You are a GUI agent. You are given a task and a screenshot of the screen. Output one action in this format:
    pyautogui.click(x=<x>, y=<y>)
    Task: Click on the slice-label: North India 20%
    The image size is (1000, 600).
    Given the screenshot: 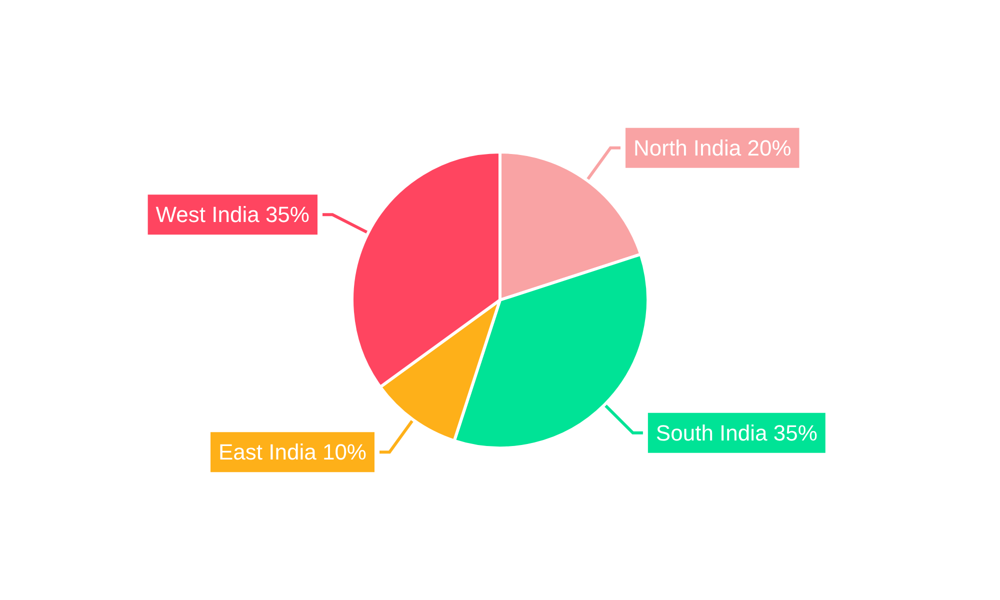 What is the action you would take?
    pyautogui.click(x=713, y=147)
    